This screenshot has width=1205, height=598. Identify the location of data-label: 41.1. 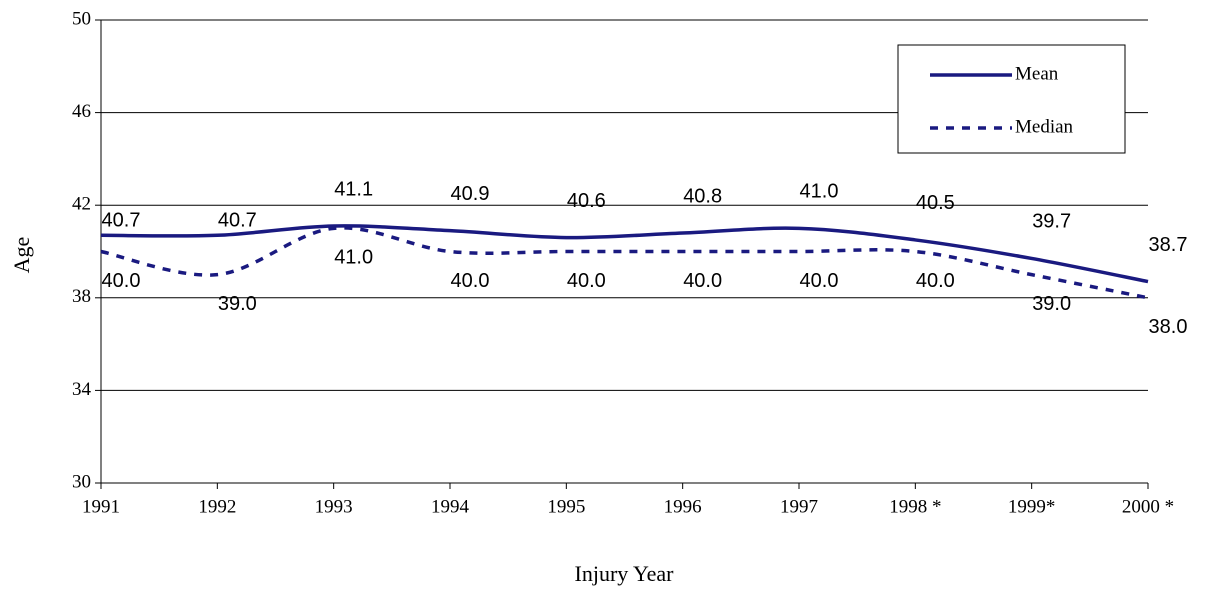
(353, 189).